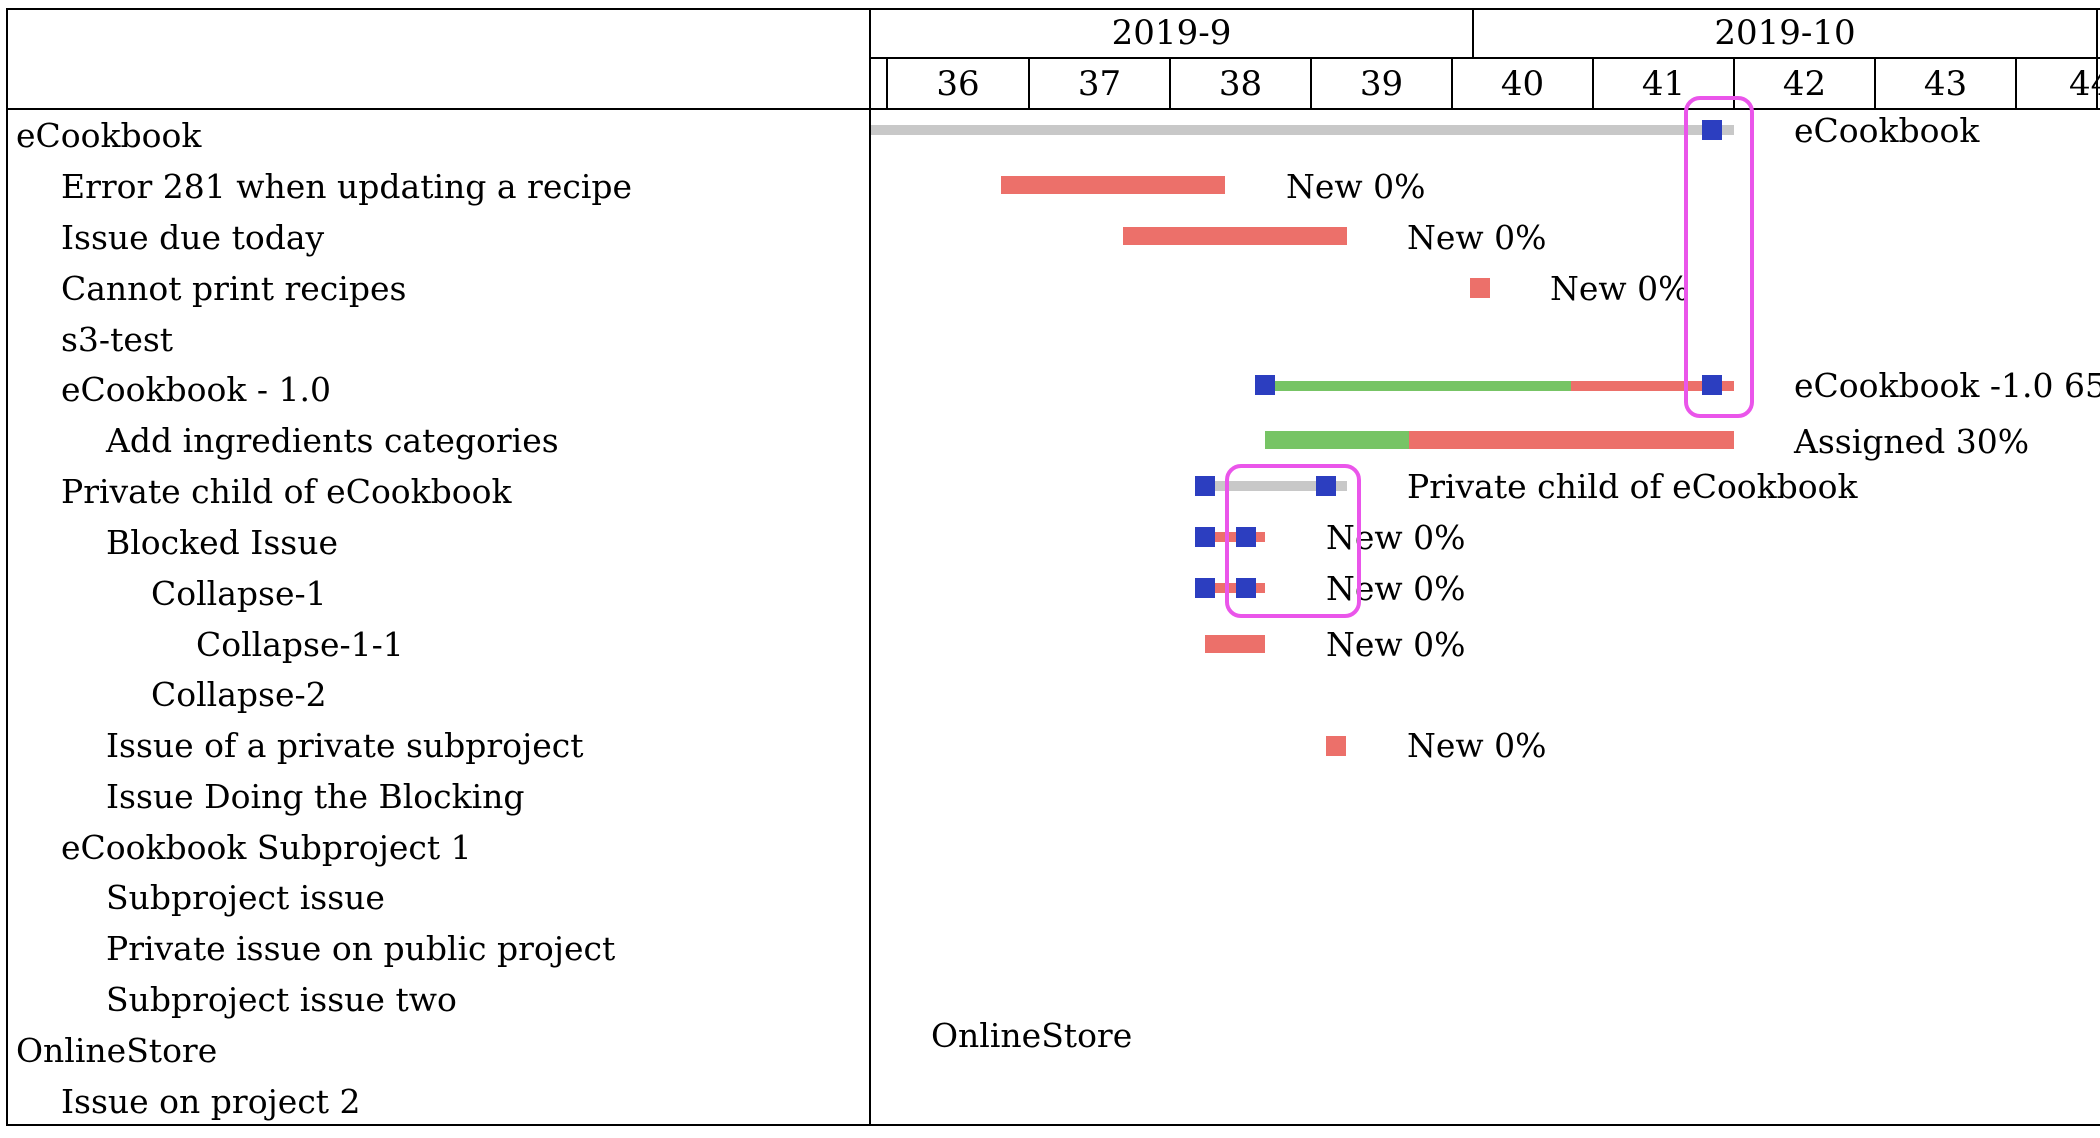  I want to click on week-header: 44, so click(2084, 84).